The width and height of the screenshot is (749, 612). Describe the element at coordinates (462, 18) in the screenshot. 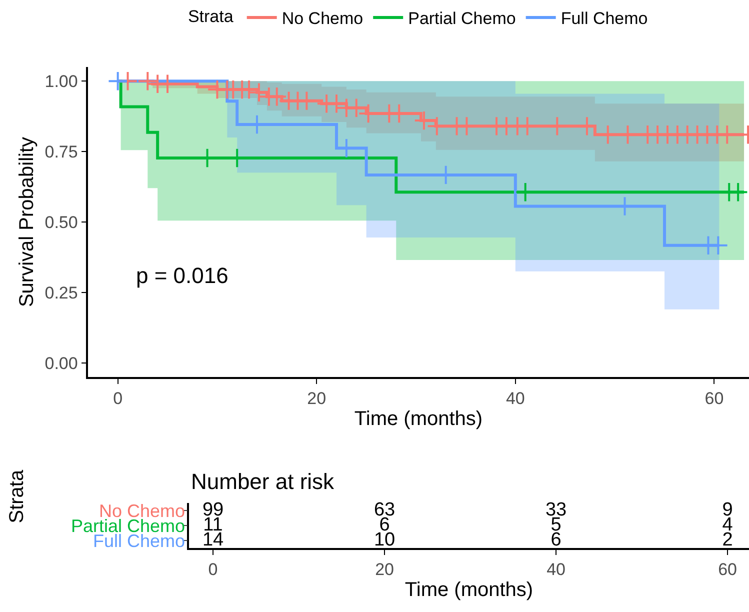

I see `legend-label: Partial Chemo` at that location.